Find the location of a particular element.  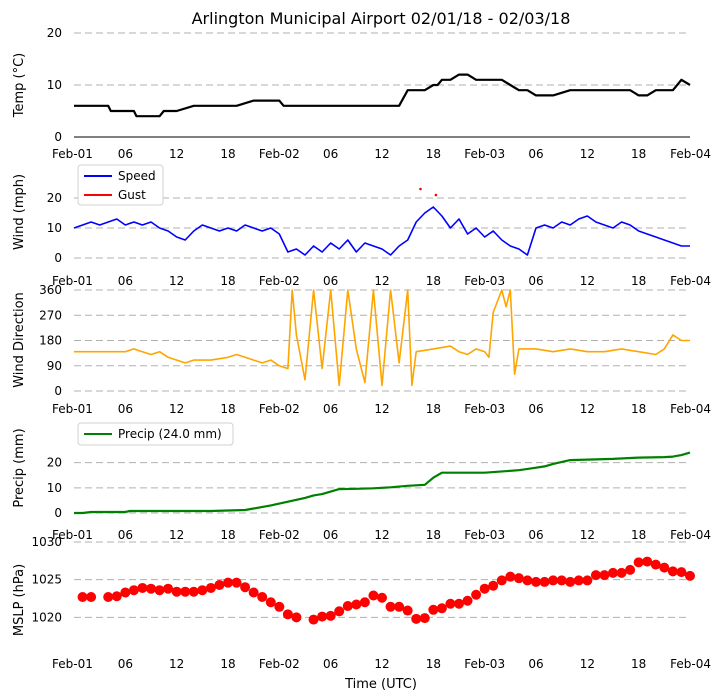

y-axis-label: Wind (mph) is located at coordinates (19, 212).